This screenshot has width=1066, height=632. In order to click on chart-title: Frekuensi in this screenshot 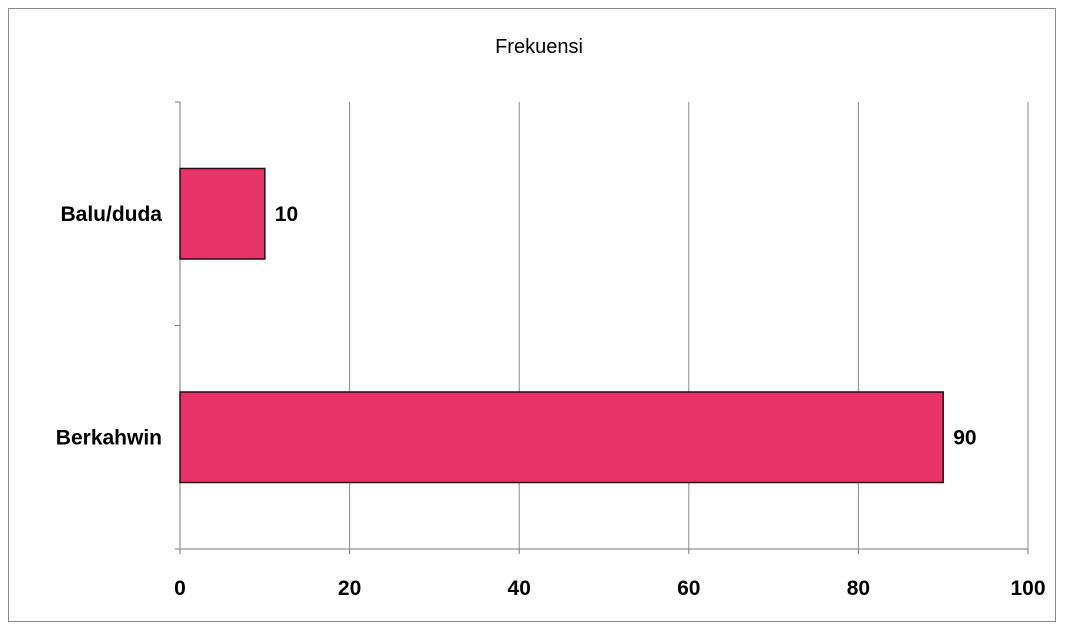, I will do `click(539, 47)`.